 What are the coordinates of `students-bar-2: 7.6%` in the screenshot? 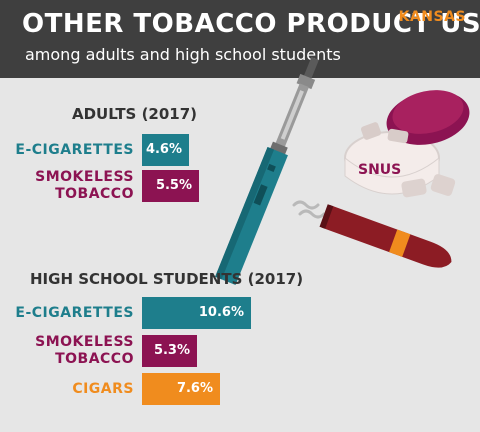 It's located at (181, 389).